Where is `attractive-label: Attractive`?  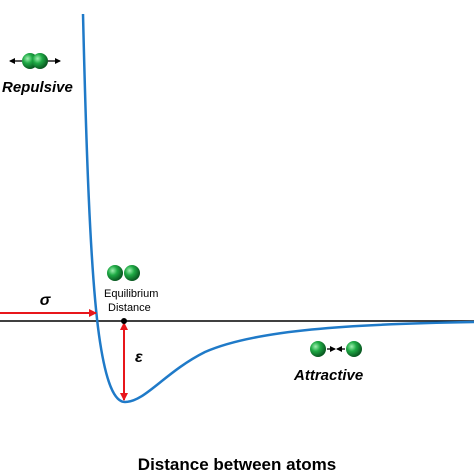
attractive-label: Attractive is located at coordinates (328, 375).